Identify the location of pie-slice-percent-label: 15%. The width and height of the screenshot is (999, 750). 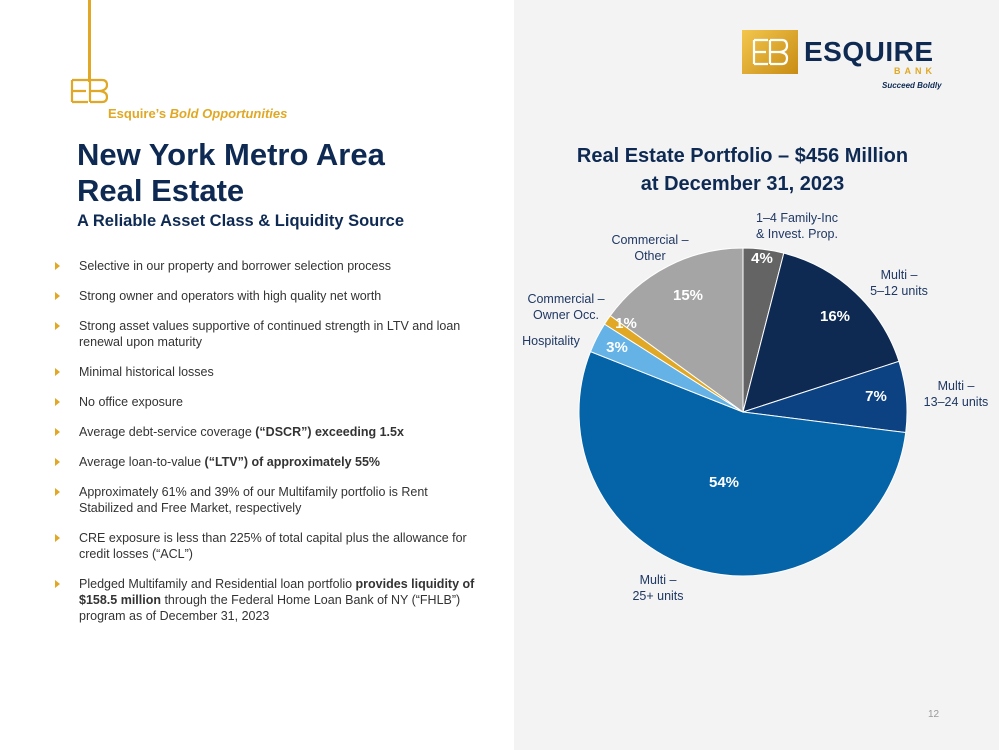
(688, 295).